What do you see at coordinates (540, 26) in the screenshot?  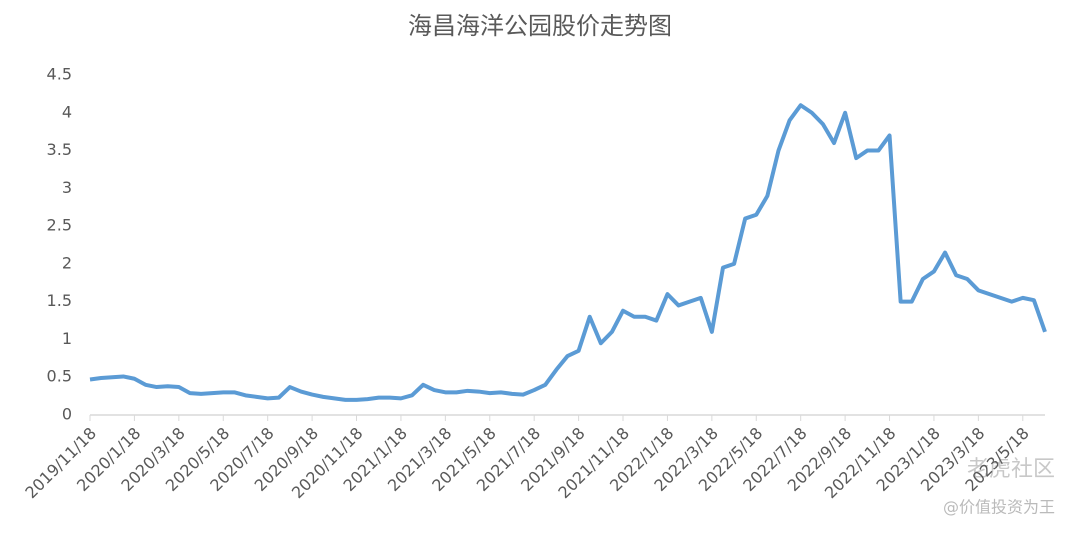 I see `chart-title: 海昌海洋公园股价走势图` at bounding box center [540, 26].